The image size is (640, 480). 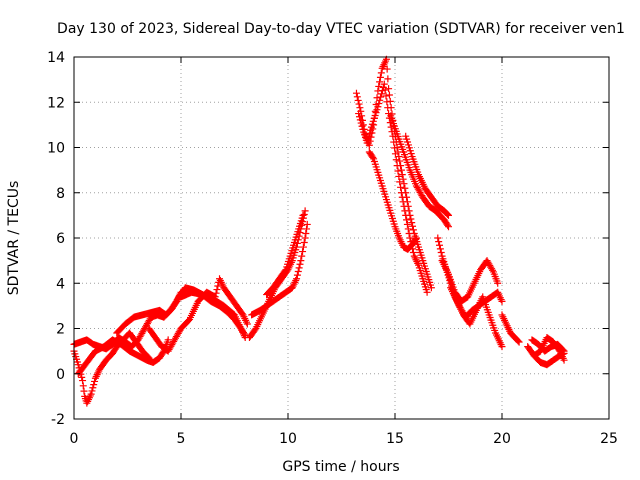 I want to click on x-tick-label: 25, so click(x=609, y=439).